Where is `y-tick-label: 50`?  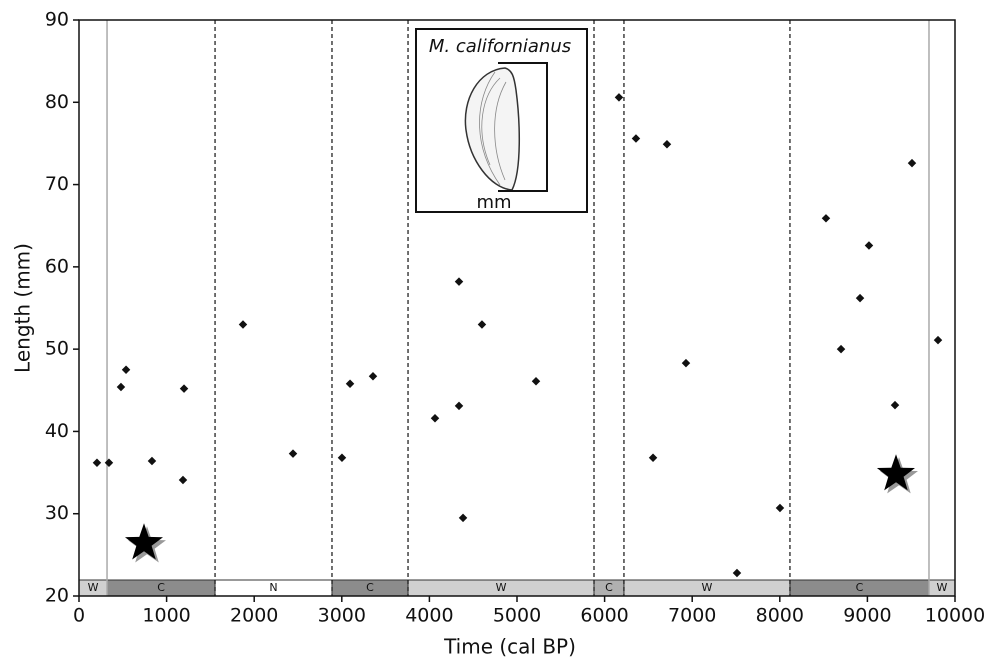 y-tick-label: 50 is located at coordinates (57, 349).